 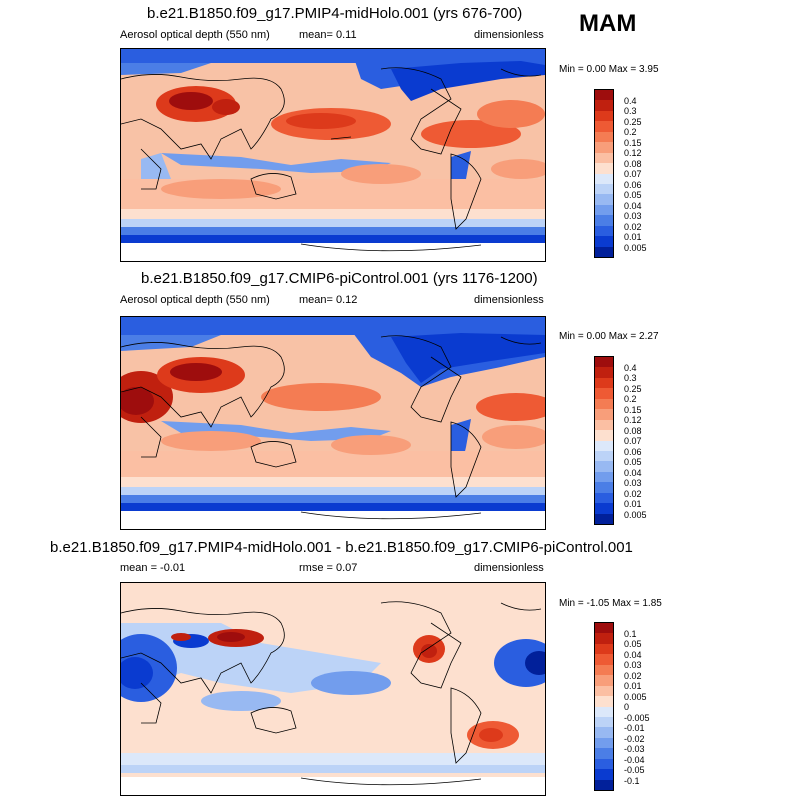 I want to click on colorbar-label: 0.1, so click(x=630, y=634).